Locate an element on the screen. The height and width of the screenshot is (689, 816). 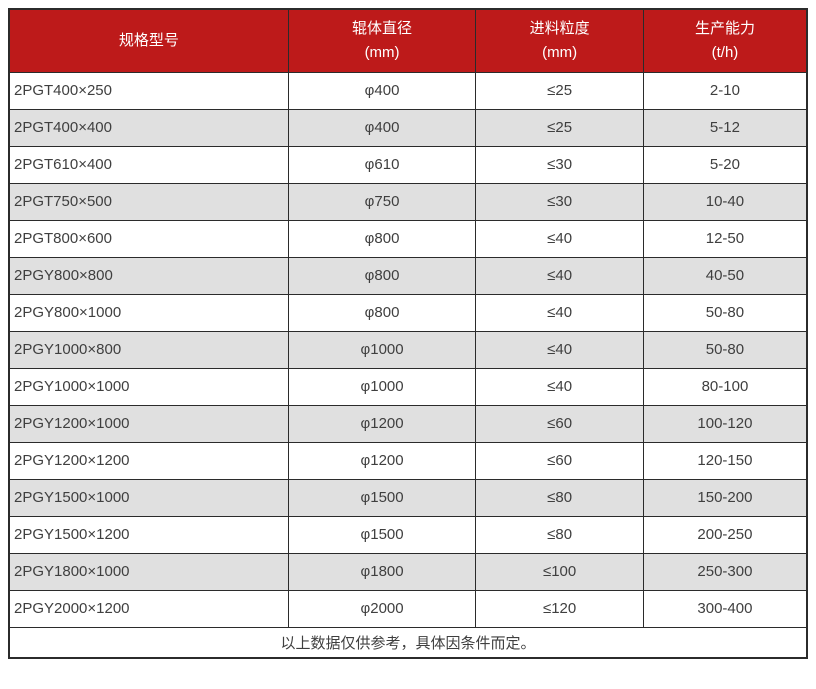
cell-capacity: 5-12 is located at coordinates (725, 127).